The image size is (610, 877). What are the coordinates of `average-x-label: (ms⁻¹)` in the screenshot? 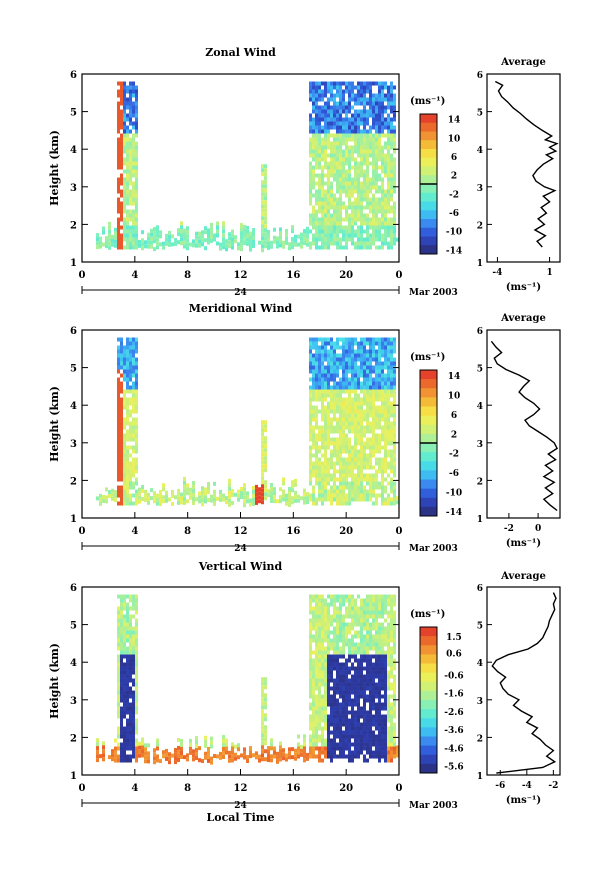 It's located at (523, 287).